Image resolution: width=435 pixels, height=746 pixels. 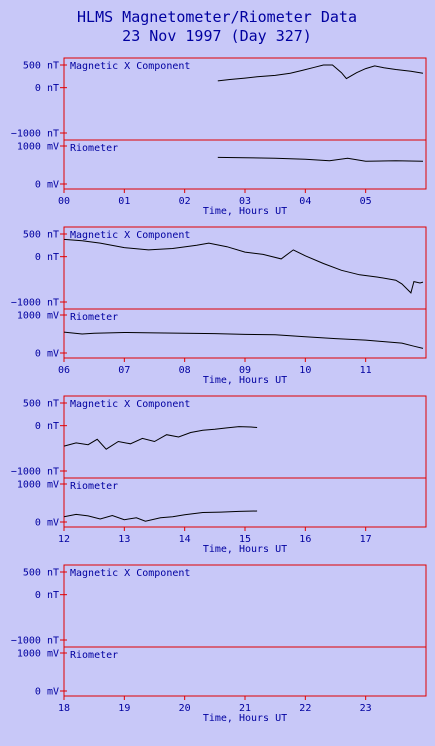 What do you see at coordinates (305, 539) in the screenshot?
I see `x-tick-label: 16` at bounding box center [305, 539].